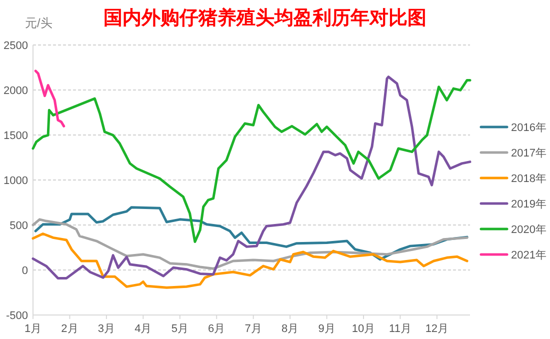 This screenshot has width=550, height=339. What do you see at coordinates (528, 256) in the screenshot?
I see `legend-label: 2021年` at bounding box center [528, 256].